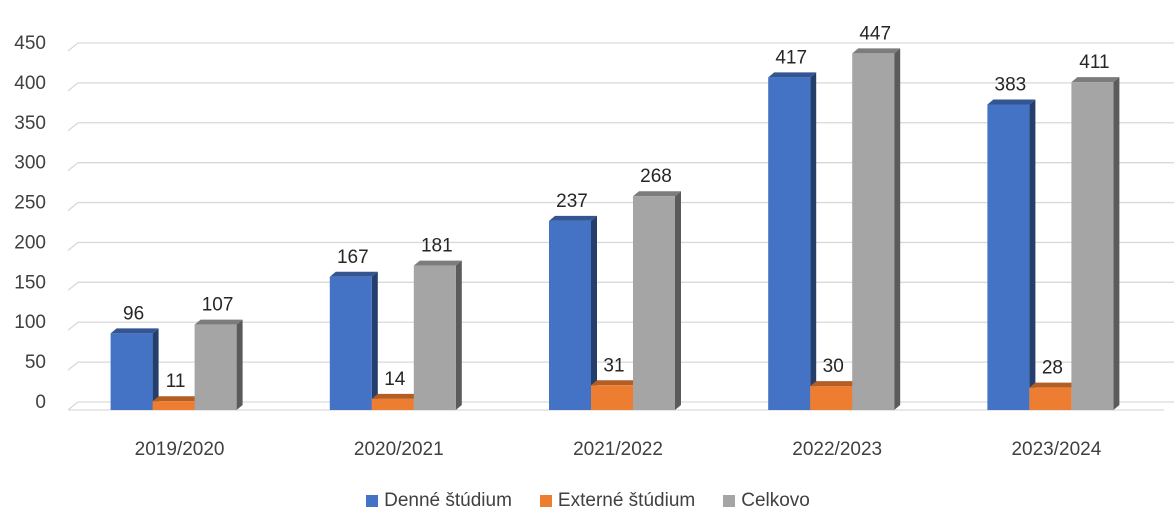 This screenshot has height=514, width=1176. What do you see at coordinates (35, 362) in the screenshot?
I see `y-tick-label: 50` at bounding box center [35, 362].